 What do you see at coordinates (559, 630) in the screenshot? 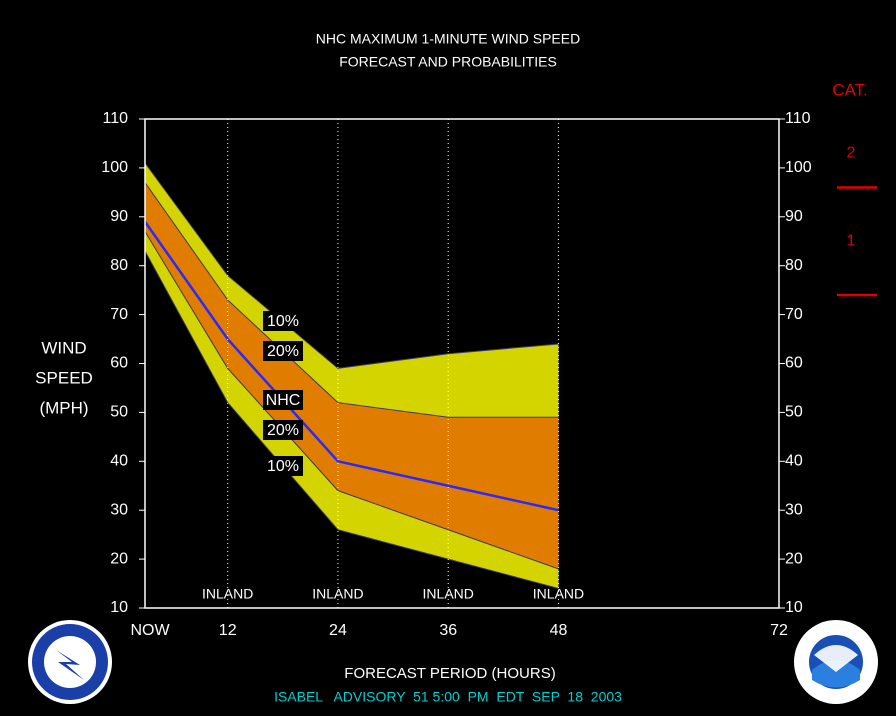
I see `x-tick-label: 48` at bounding box center [559, 630].